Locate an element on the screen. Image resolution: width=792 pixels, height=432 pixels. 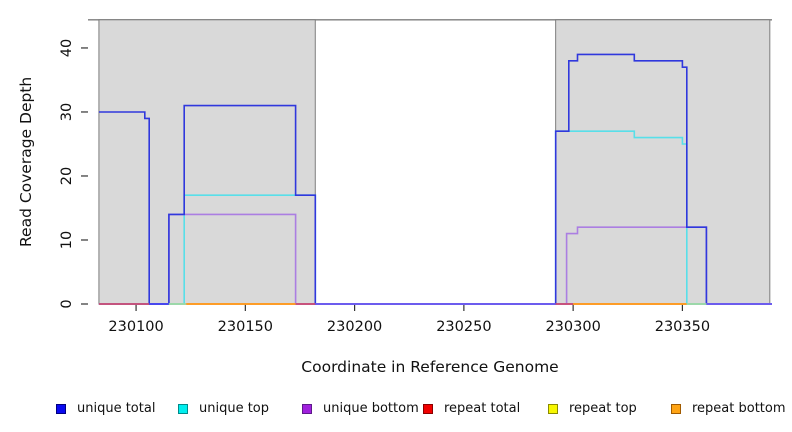
y-axis-title: Read Coverage Depth is located at coordinates (26, 162).